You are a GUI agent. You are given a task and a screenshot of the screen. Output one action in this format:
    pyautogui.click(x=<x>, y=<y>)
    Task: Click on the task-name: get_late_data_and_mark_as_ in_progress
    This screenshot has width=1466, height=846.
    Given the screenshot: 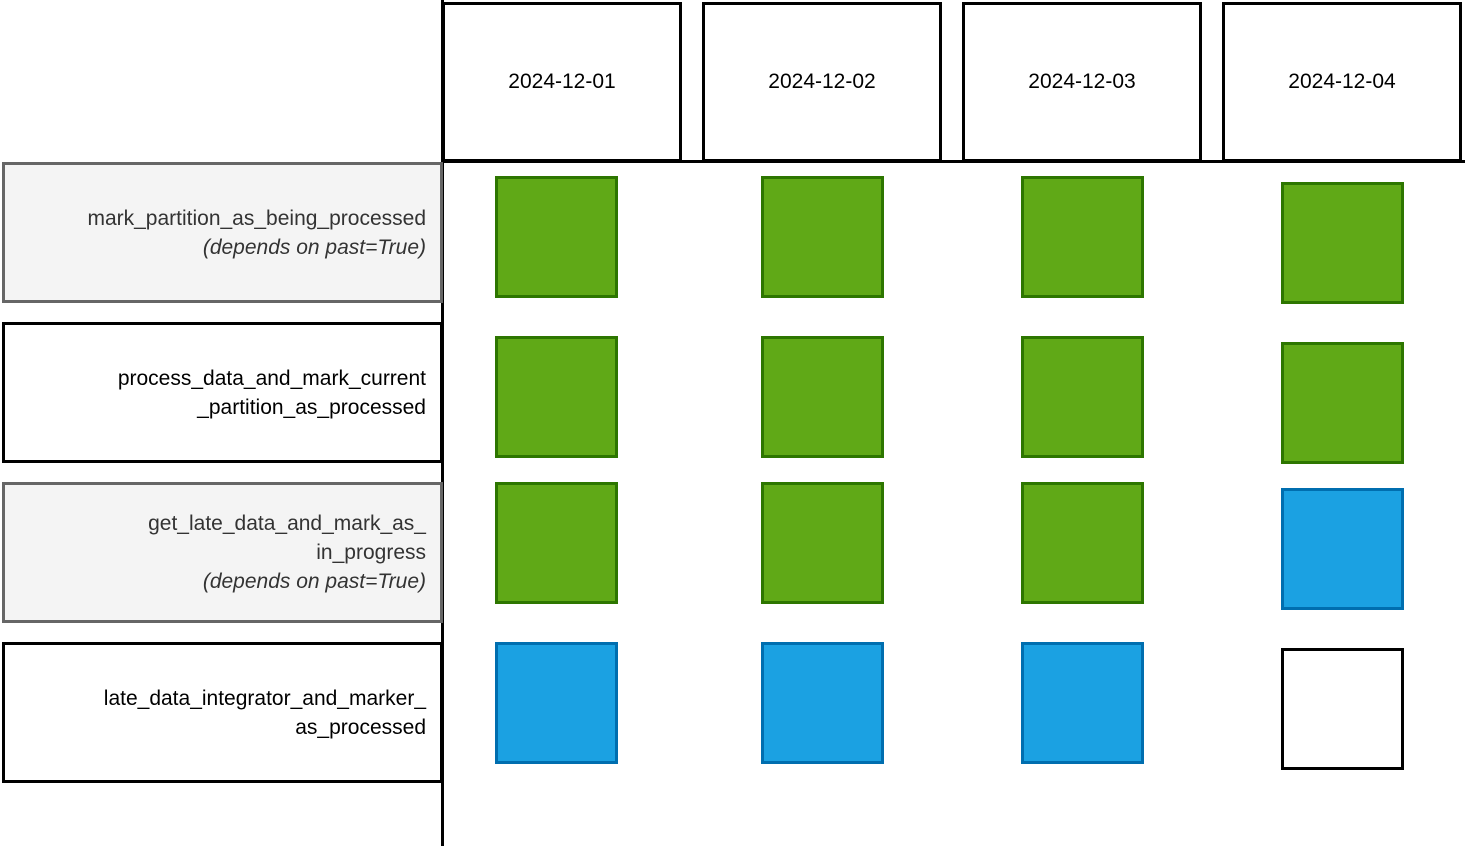 What is the action you would take?
    pyautogui.click(x=287, y=538)
    